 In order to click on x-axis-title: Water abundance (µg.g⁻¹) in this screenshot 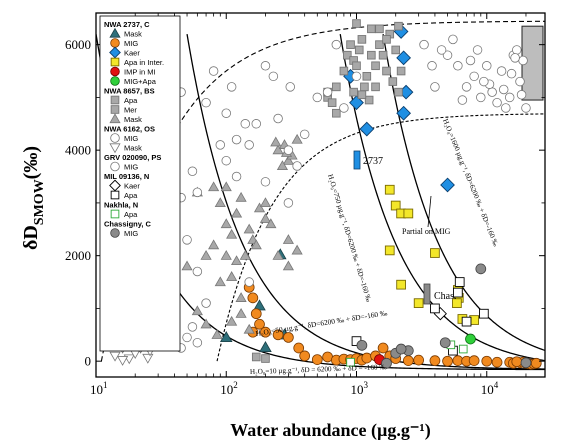, I will do `click(330, 430)`.